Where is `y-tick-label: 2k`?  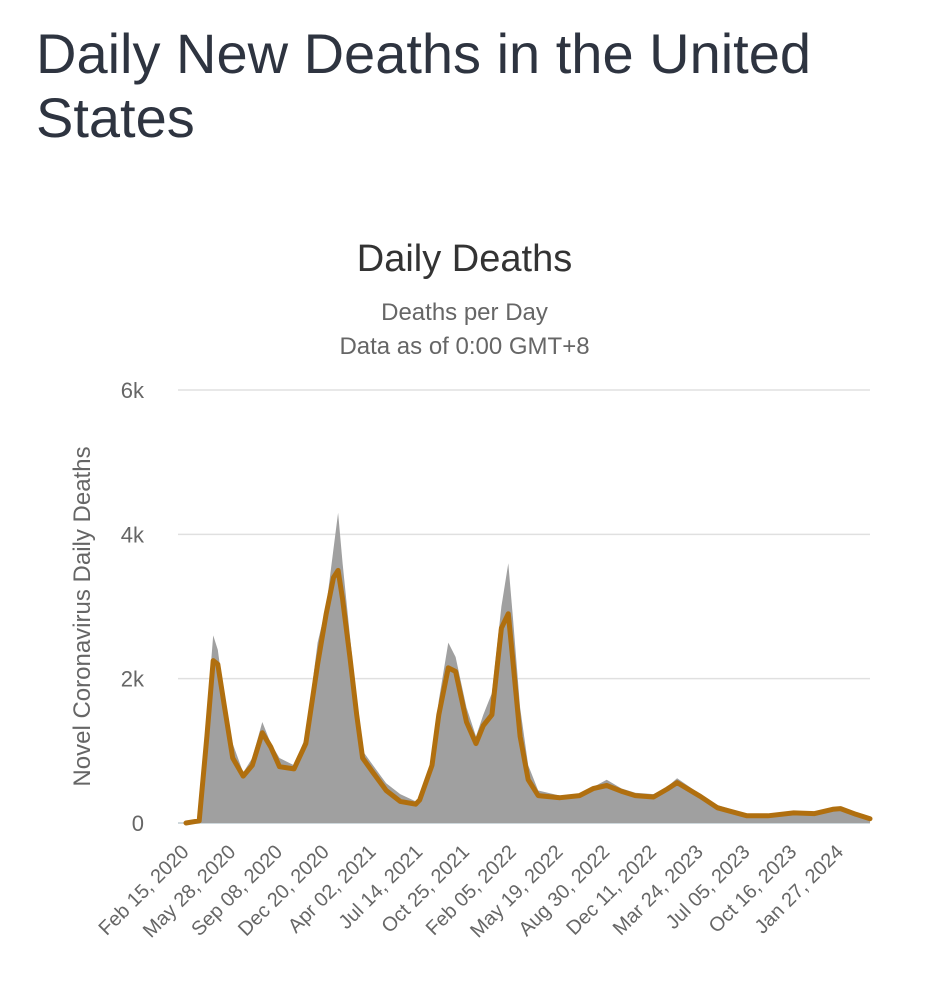 y-tick-label: 2k is located at coordinates (133, 679).